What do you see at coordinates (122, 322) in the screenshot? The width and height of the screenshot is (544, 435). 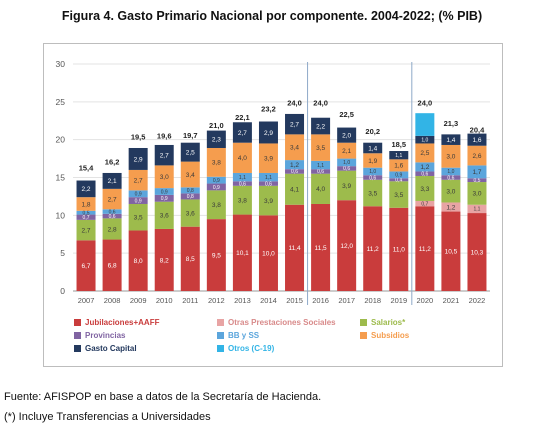 I see `legend-label: Jubilaciones+AAFF` at bounding box center [122, 322].